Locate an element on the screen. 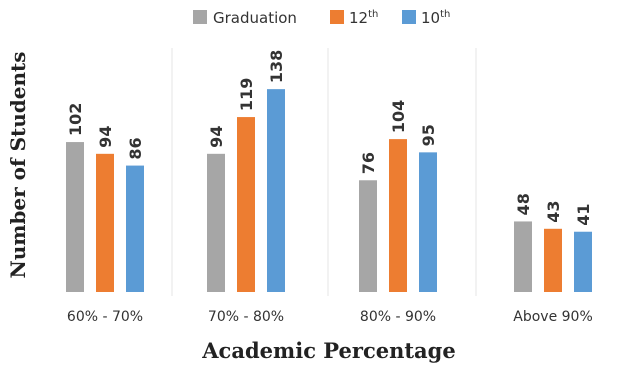 The width and height of the screenshot is (630, 366). legend-item-10th: 10th is located at coordinates (426, 18).